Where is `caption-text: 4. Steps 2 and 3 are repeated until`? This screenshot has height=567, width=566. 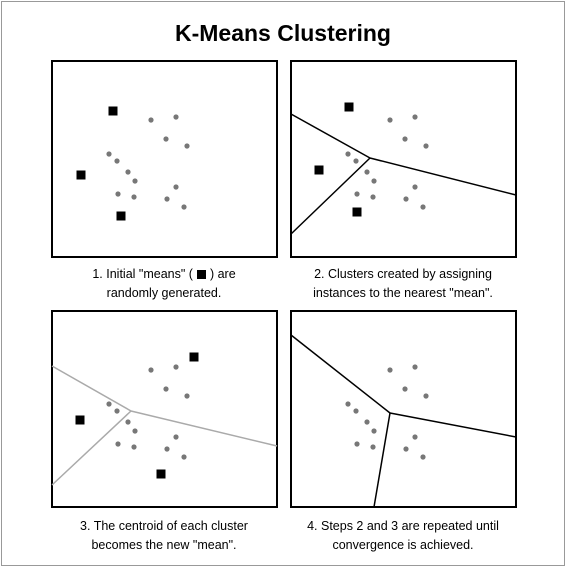 caption-text: 4. Steps 2 and 3 are repeated until is located at coordinates (403, 526).